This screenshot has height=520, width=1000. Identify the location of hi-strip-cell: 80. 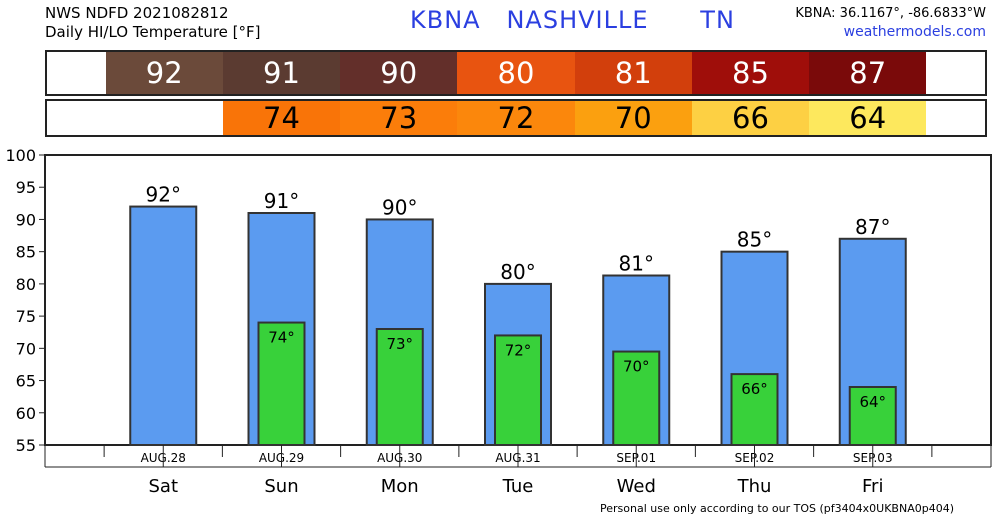
(516, 73).